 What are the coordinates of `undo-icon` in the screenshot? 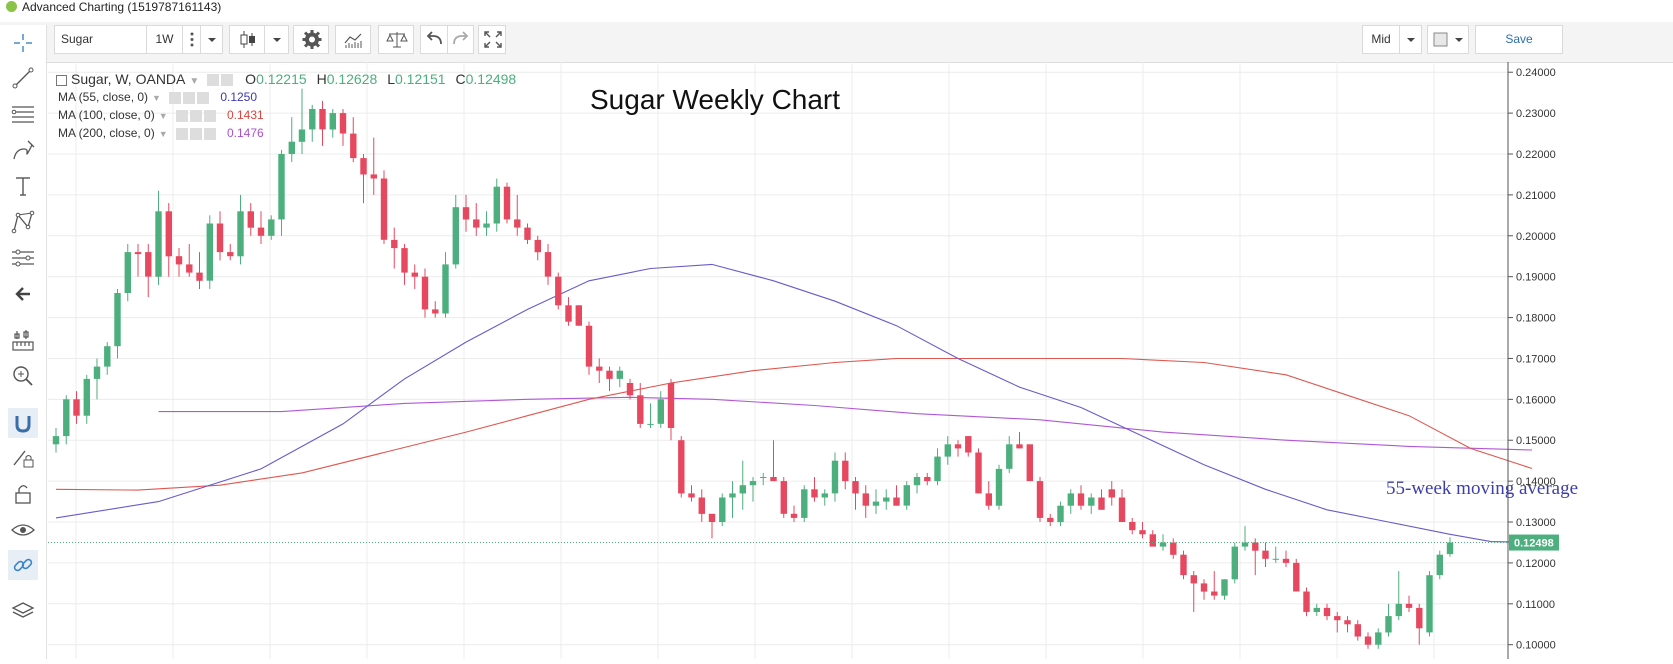 It's located at (434, 38).